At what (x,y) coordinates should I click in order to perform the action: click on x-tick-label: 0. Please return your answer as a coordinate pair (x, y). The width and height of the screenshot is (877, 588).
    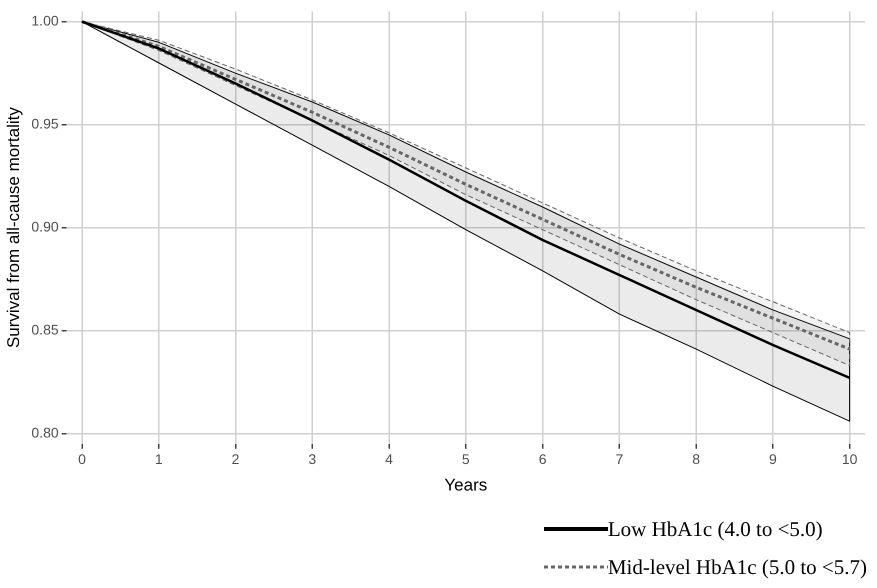
    Looking at the image, I should click on (82, 459).